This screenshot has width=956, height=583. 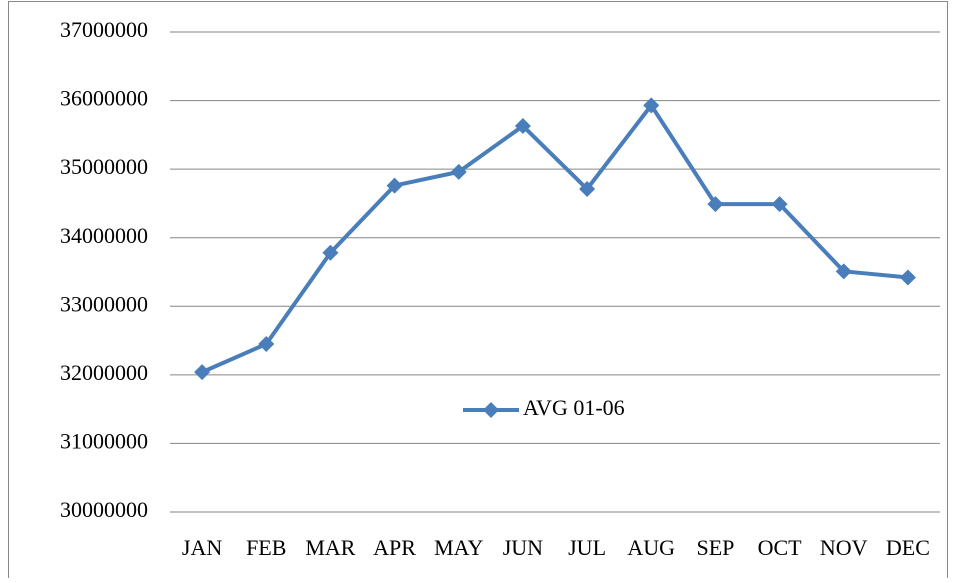 What do you see at coordinates (104, 372) in the screenshot?
I see `y-tick-label: 32000000` at bounding box center [104, 372].